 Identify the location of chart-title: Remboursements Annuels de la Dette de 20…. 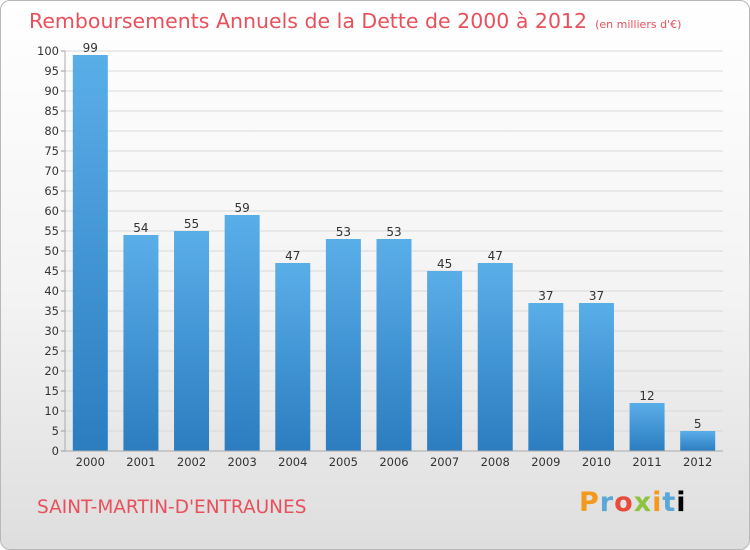
(355, 21).